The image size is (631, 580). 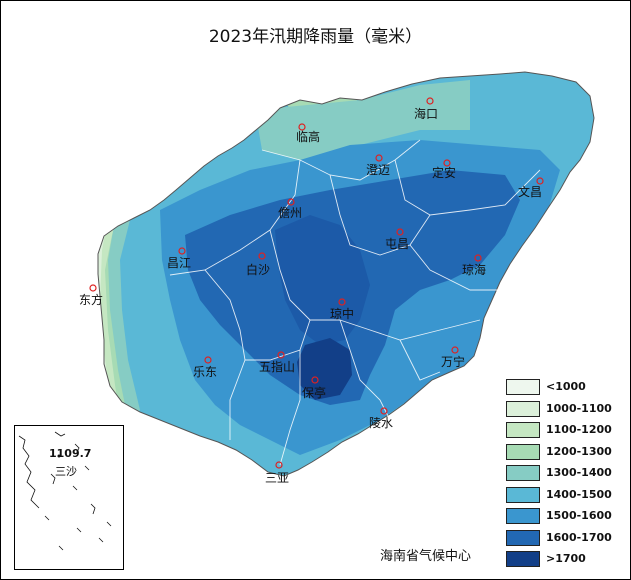 I want to click on city-dongfang: 东方, so click(x=91, y=295).